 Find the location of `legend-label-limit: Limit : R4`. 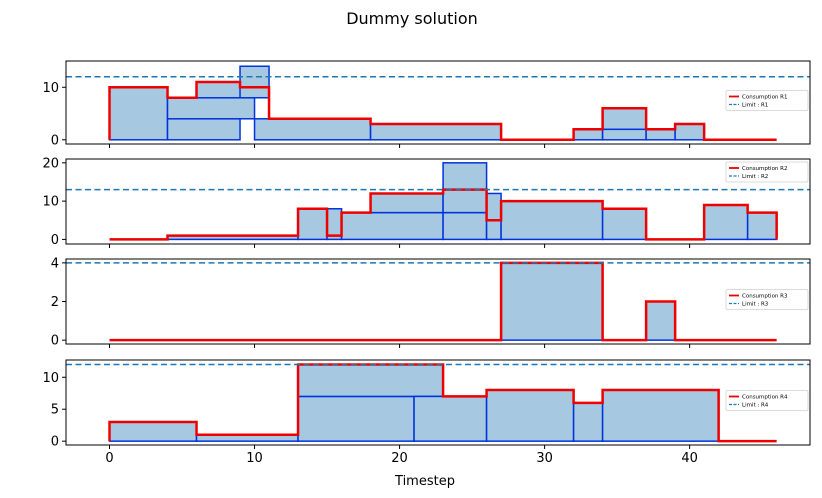

legend-label-limit: Limit : R4 is located at coordinates (755, 406).